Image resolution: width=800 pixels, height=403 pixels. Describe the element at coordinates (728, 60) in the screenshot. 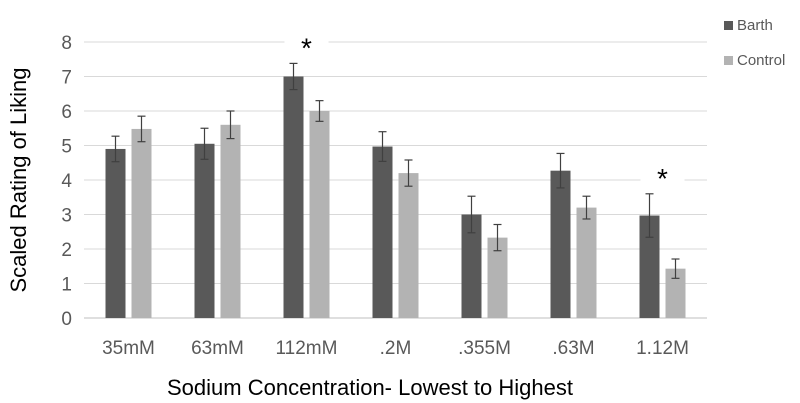

I see `legend-swatch-control` at that location.